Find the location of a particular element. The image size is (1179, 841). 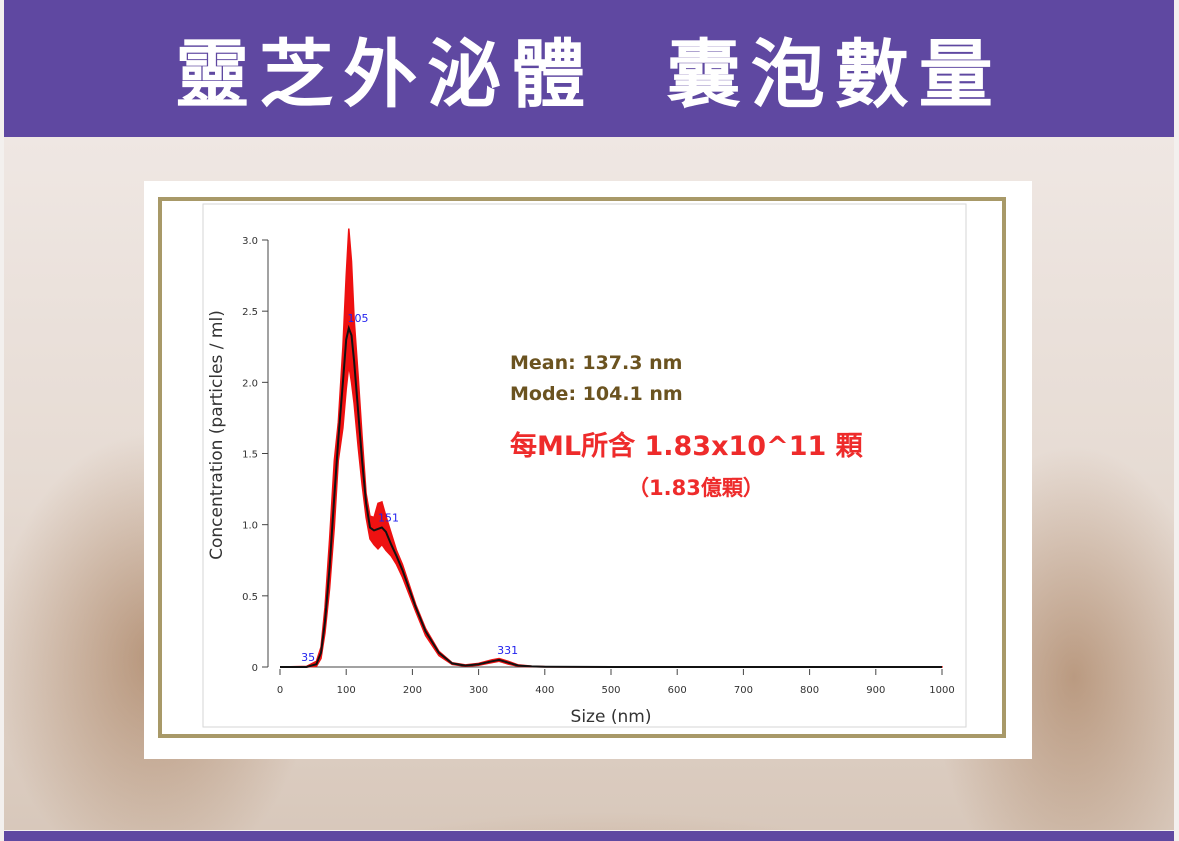

y-tick-label: 3.0 is located at coordinates (250, 241).